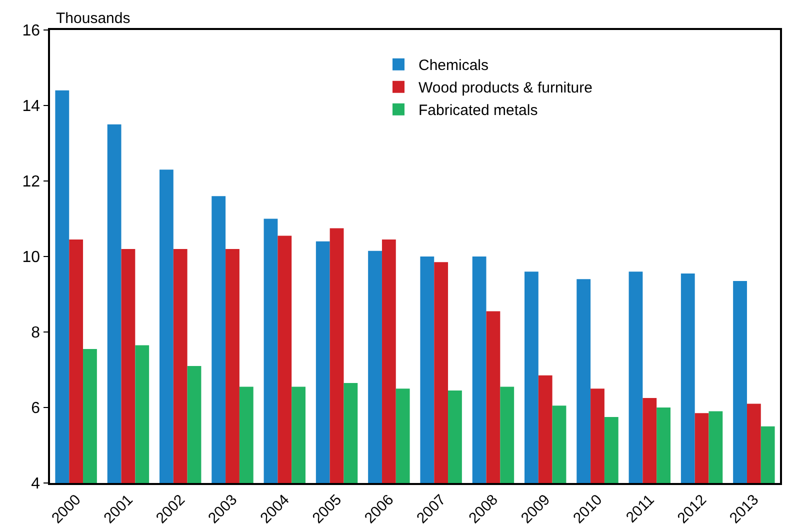 This screenshot has width=785, height=532. What do you see at coordinates (35, 409) in the screenshot?
I see `y-tick-label: 6` at bounding box center [35, 409].